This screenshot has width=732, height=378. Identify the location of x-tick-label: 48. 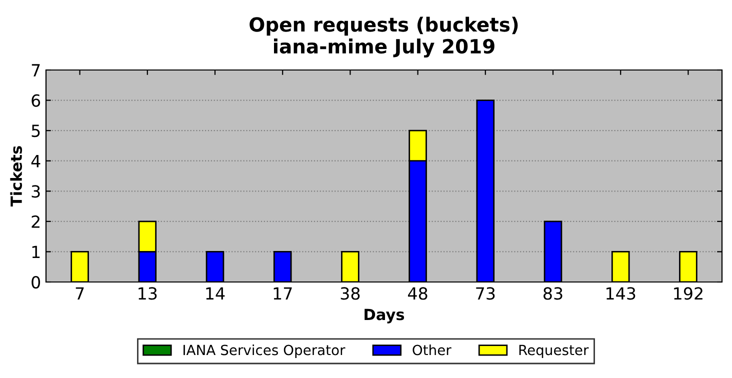
(418, 293).